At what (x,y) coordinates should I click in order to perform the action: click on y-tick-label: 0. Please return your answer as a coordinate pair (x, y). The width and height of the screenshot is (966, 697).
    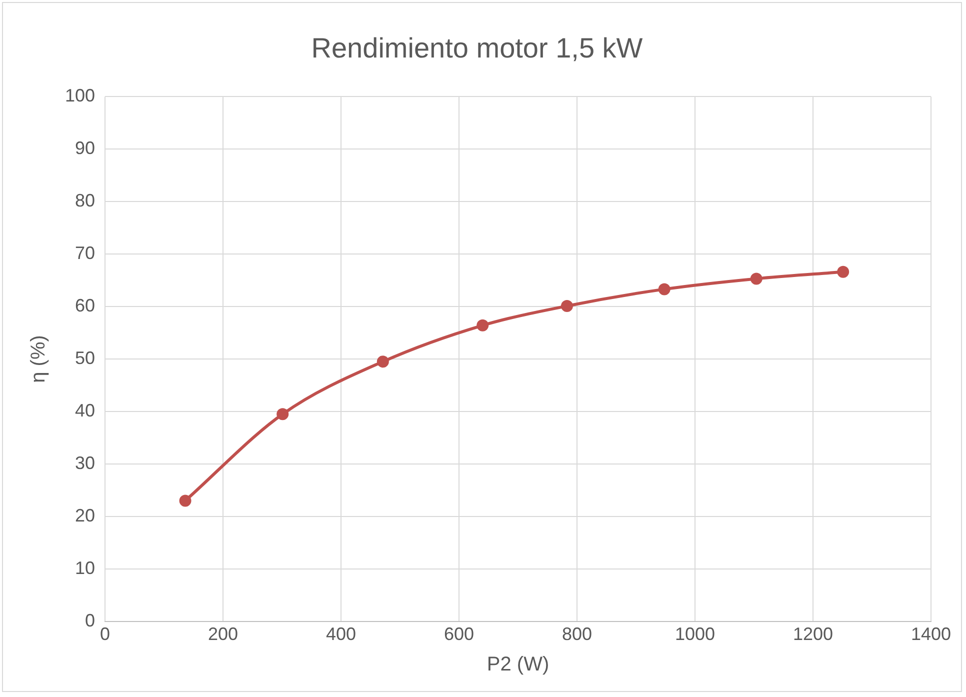
    Looking at the image, I should click on (90, 620).